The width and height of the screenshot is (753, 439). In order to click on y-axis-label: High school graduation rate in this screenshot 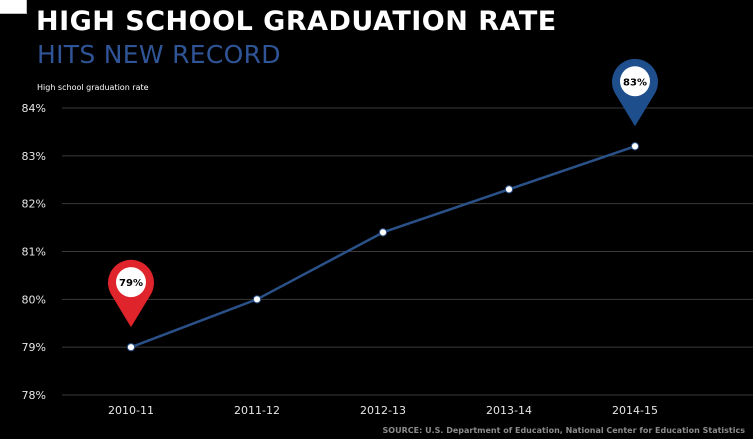, I will do `click(93, 87)`.